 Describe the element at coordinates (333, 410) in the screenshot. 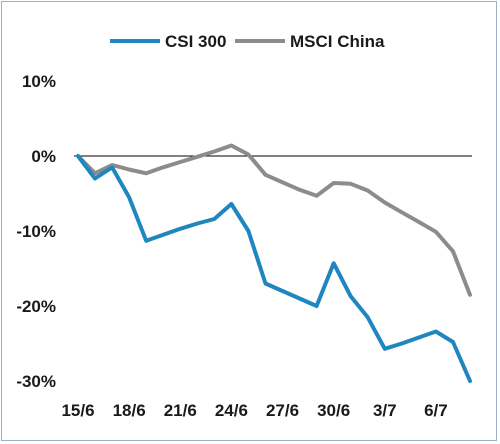

I see `x-tick-label: 30/6` at that location.